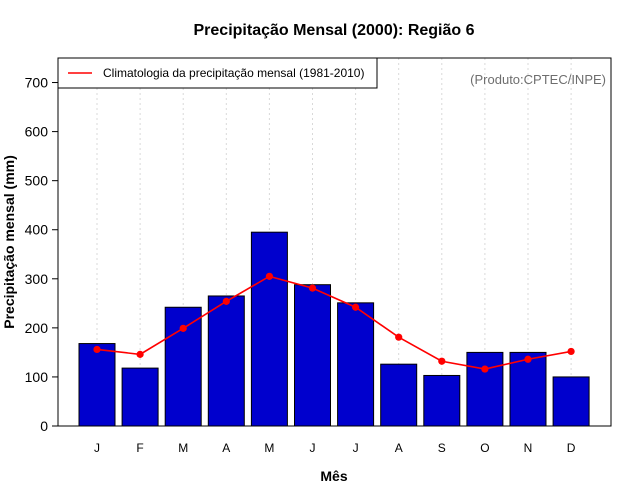 The image size is (640, 500). What do you see at coordinates (334, 30) in the screenshot?
I see `chart-title: Precipitação Mensal (2000): Região 6` at bounding box center [334, 30].